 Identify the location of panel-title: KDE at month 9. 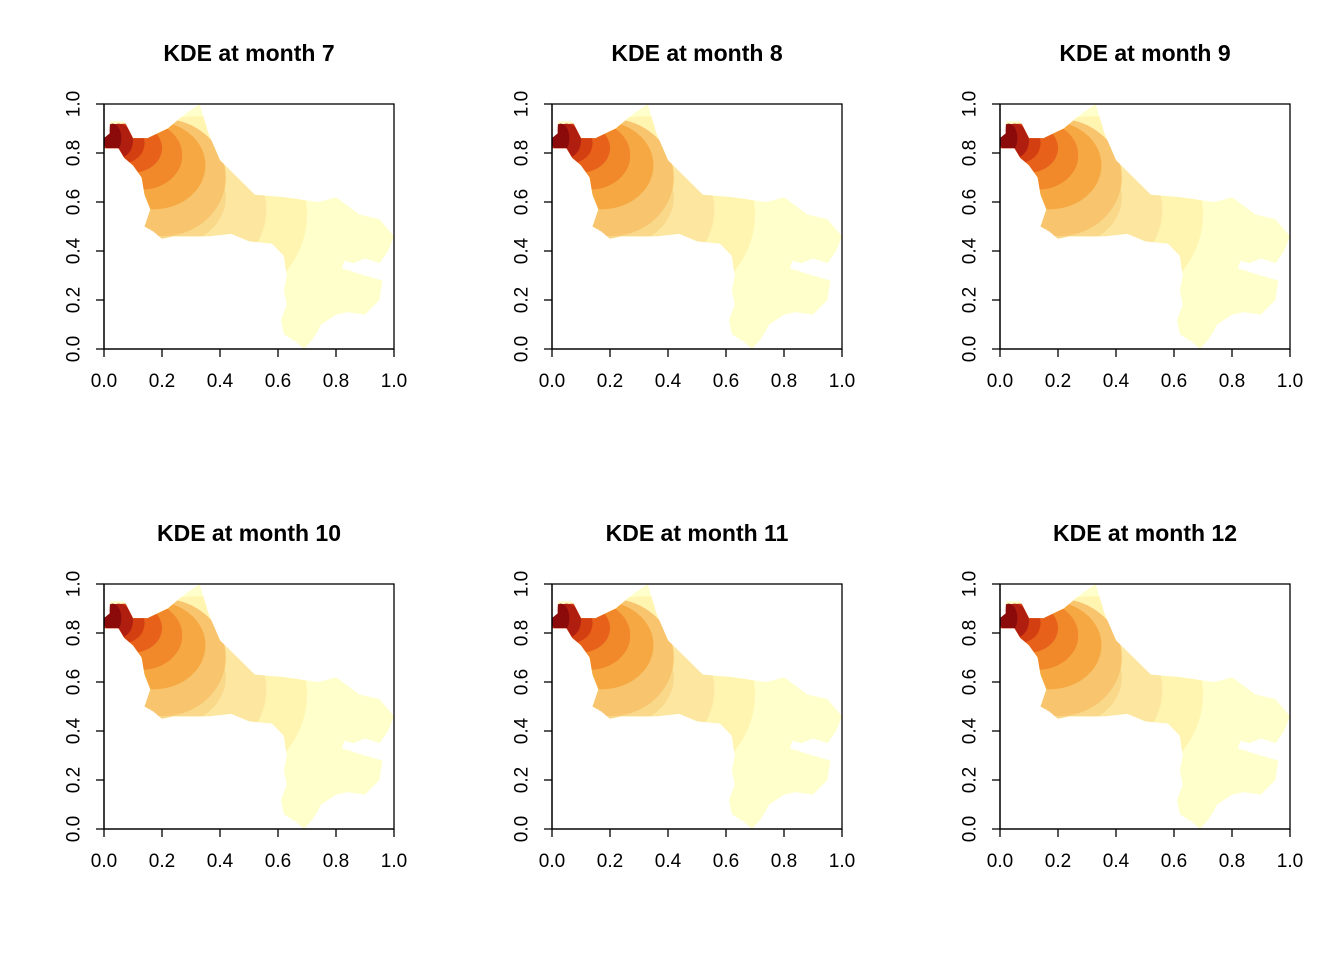
(1144, 53).